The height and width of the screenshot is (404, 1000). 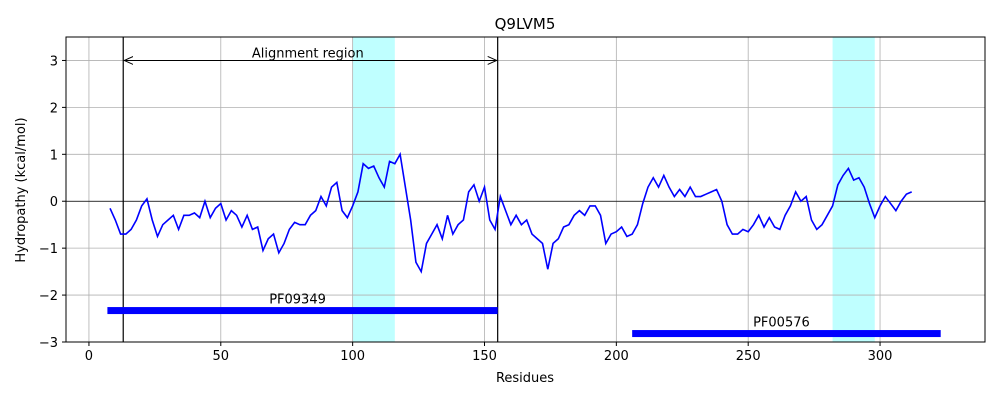 What do you see at coordinates (21, 189) in the screenshot?
I see `y-axis-label: Hydropathy (kcal/mol)` at bounding box center [21, 189].